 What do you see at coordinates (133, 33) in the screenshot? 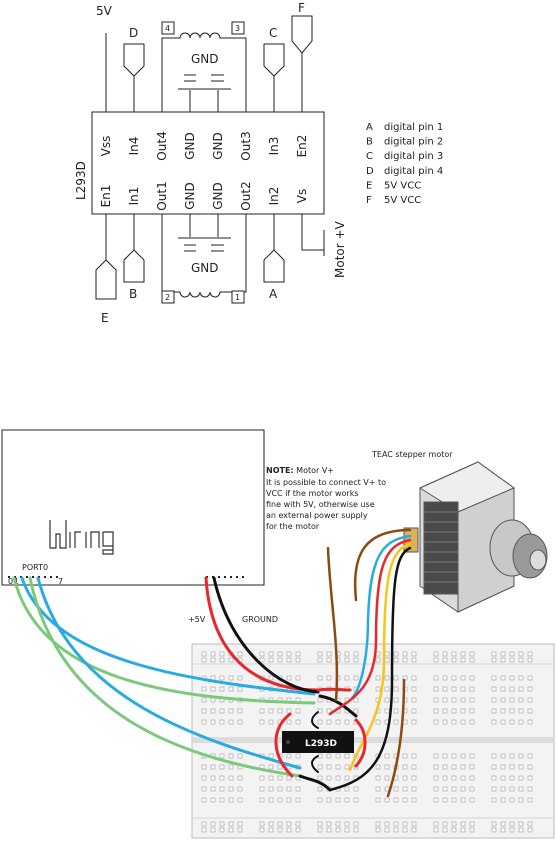
I see `connector-d-label: D` at bounding box center [133, 33].